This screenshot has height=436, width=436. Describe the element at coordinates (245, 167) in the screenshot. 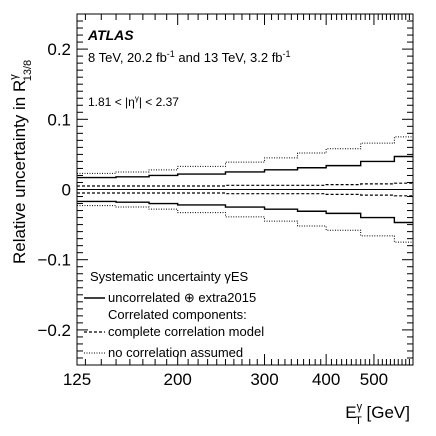

I see `series-0-upper` at that location.